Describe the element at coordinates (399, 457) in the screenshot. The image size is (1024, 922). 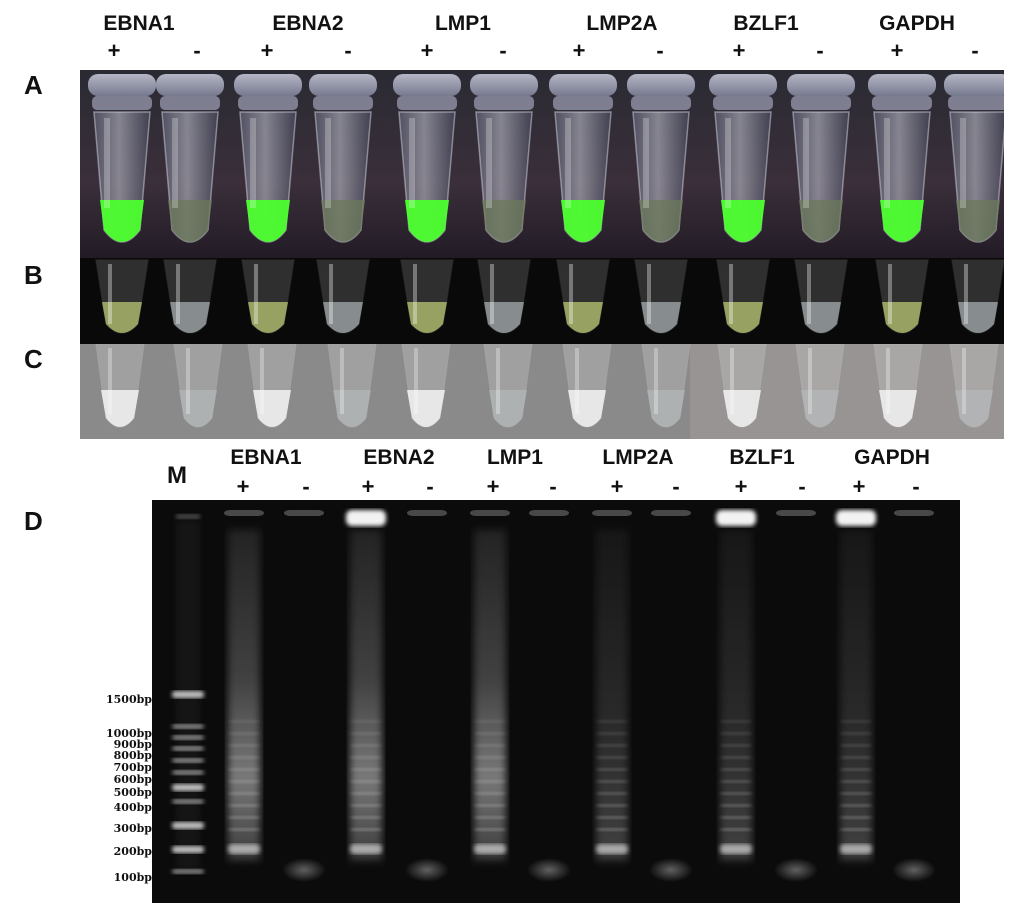
I see `gel-label-ebna2: EBNA2` at that location.